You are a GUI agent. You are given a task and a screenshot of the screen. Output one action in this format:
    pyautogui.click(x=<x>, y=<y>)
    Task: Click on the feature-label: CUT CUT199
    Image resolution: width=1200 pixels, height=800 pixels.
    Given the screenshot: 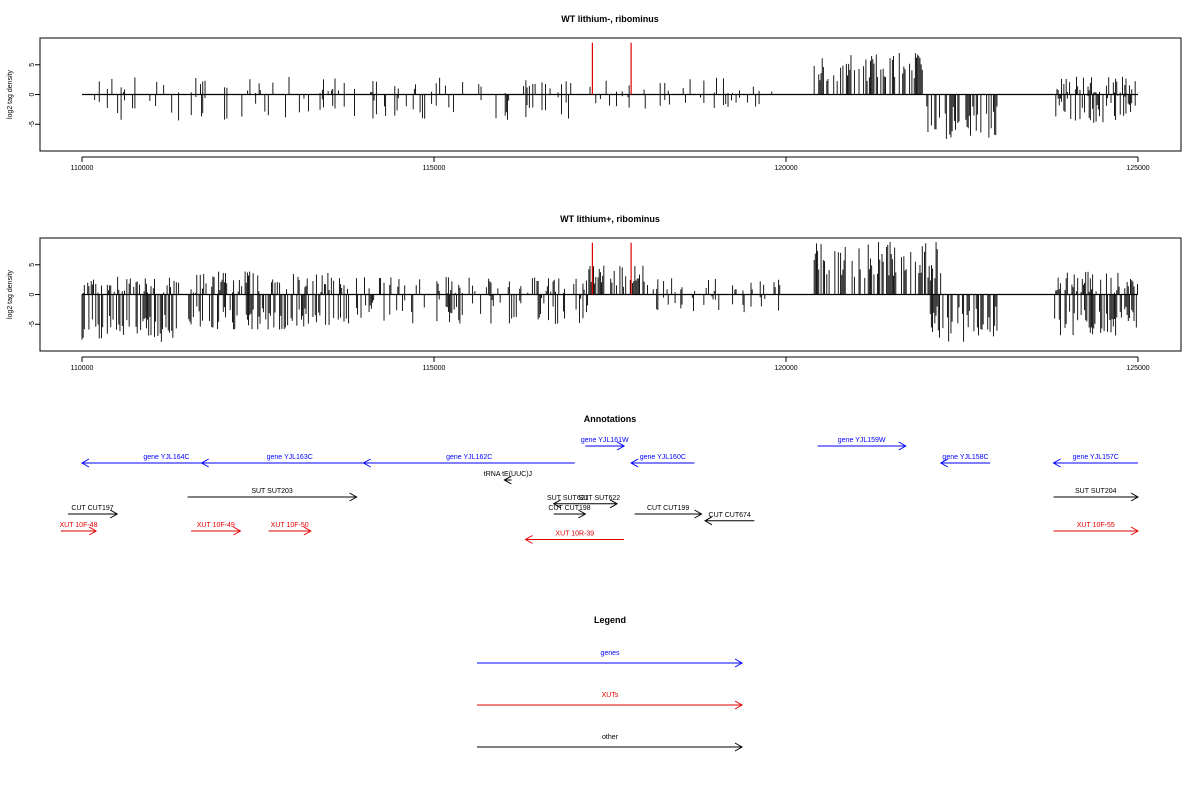 What is the action you would take?
    pyautogui.click(x=668, y=508)
    